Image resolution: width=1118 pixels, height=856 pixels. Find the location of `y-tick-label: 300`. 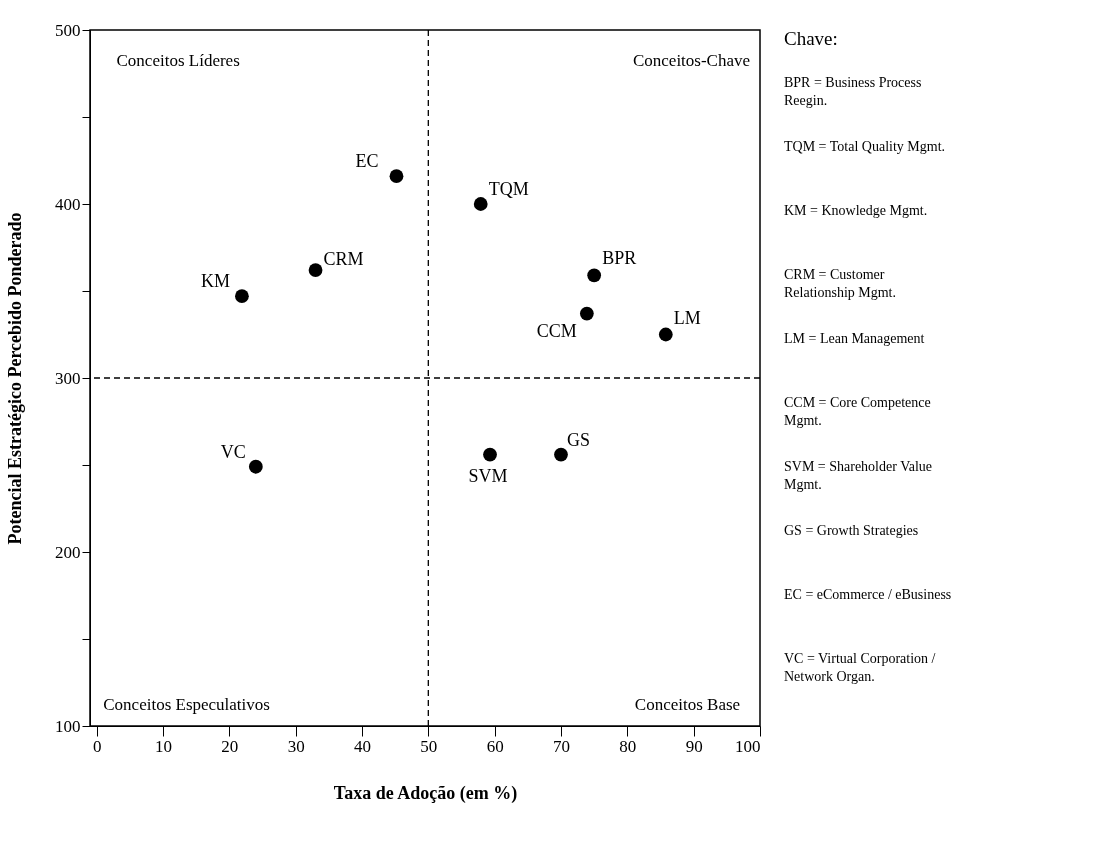

y-tick-label: 300 is located at coordinates (68, 378).